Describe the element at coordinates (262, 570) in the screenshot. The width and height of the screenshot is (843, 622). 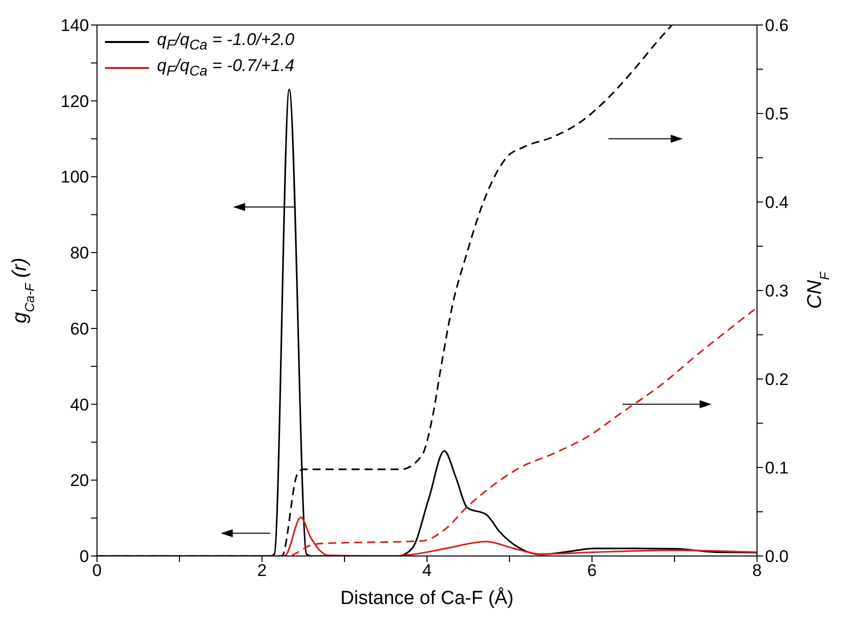
I see `x-tick-label: 2` at that location.